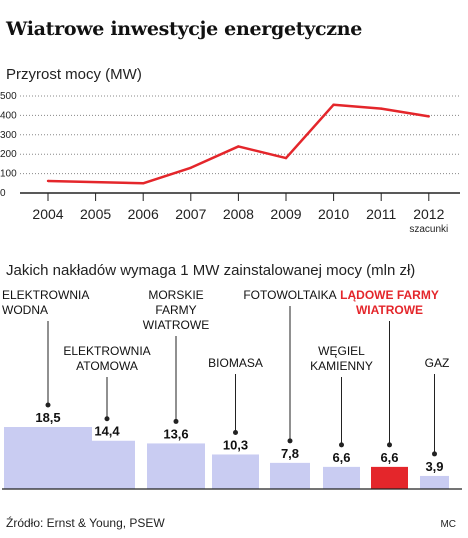 The height and width of the screenshot is (538, 468). I want to click on category-label: ELEKTROWNIA ATOMOWA, so click(106, 358).